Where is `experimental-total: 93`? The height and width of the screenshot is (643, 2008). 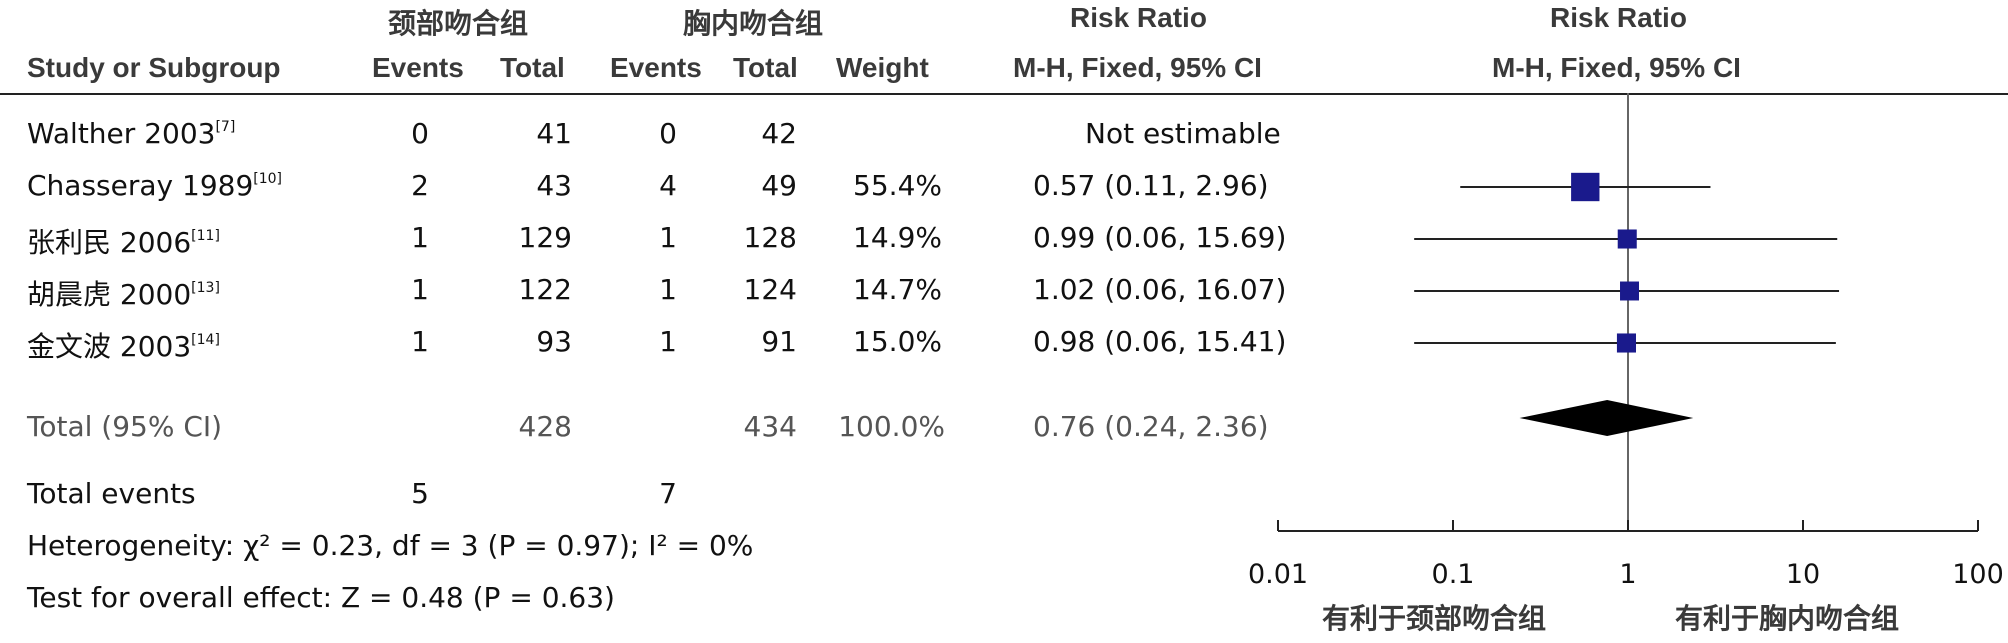 experimental-total: 93 is located at coordinates (554, 341).